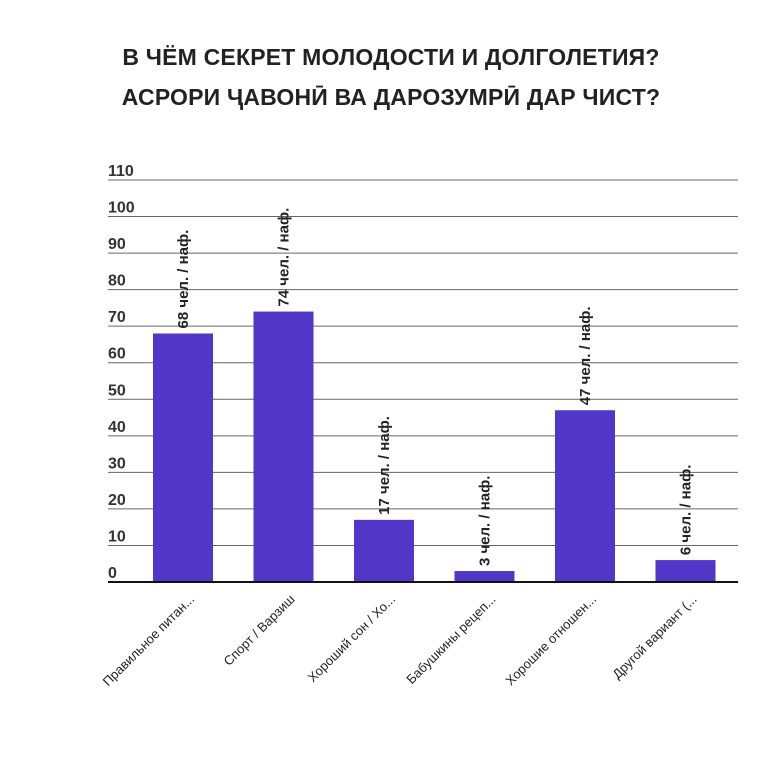 The image size is (782, 768). I want to click on y-tick-label-20: 20, so click(117, 500).